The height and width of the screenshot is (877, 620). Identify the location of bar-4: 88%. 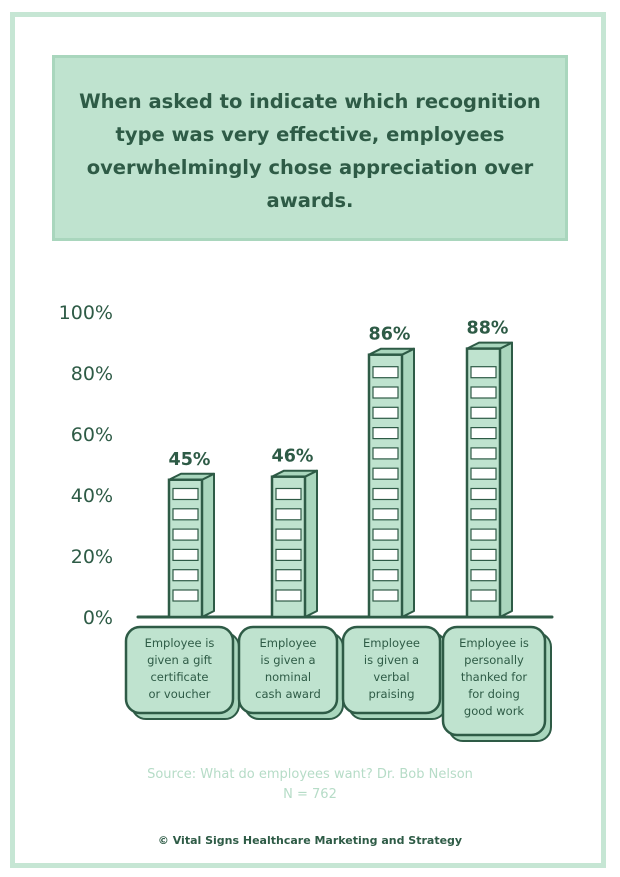
(489, 469).